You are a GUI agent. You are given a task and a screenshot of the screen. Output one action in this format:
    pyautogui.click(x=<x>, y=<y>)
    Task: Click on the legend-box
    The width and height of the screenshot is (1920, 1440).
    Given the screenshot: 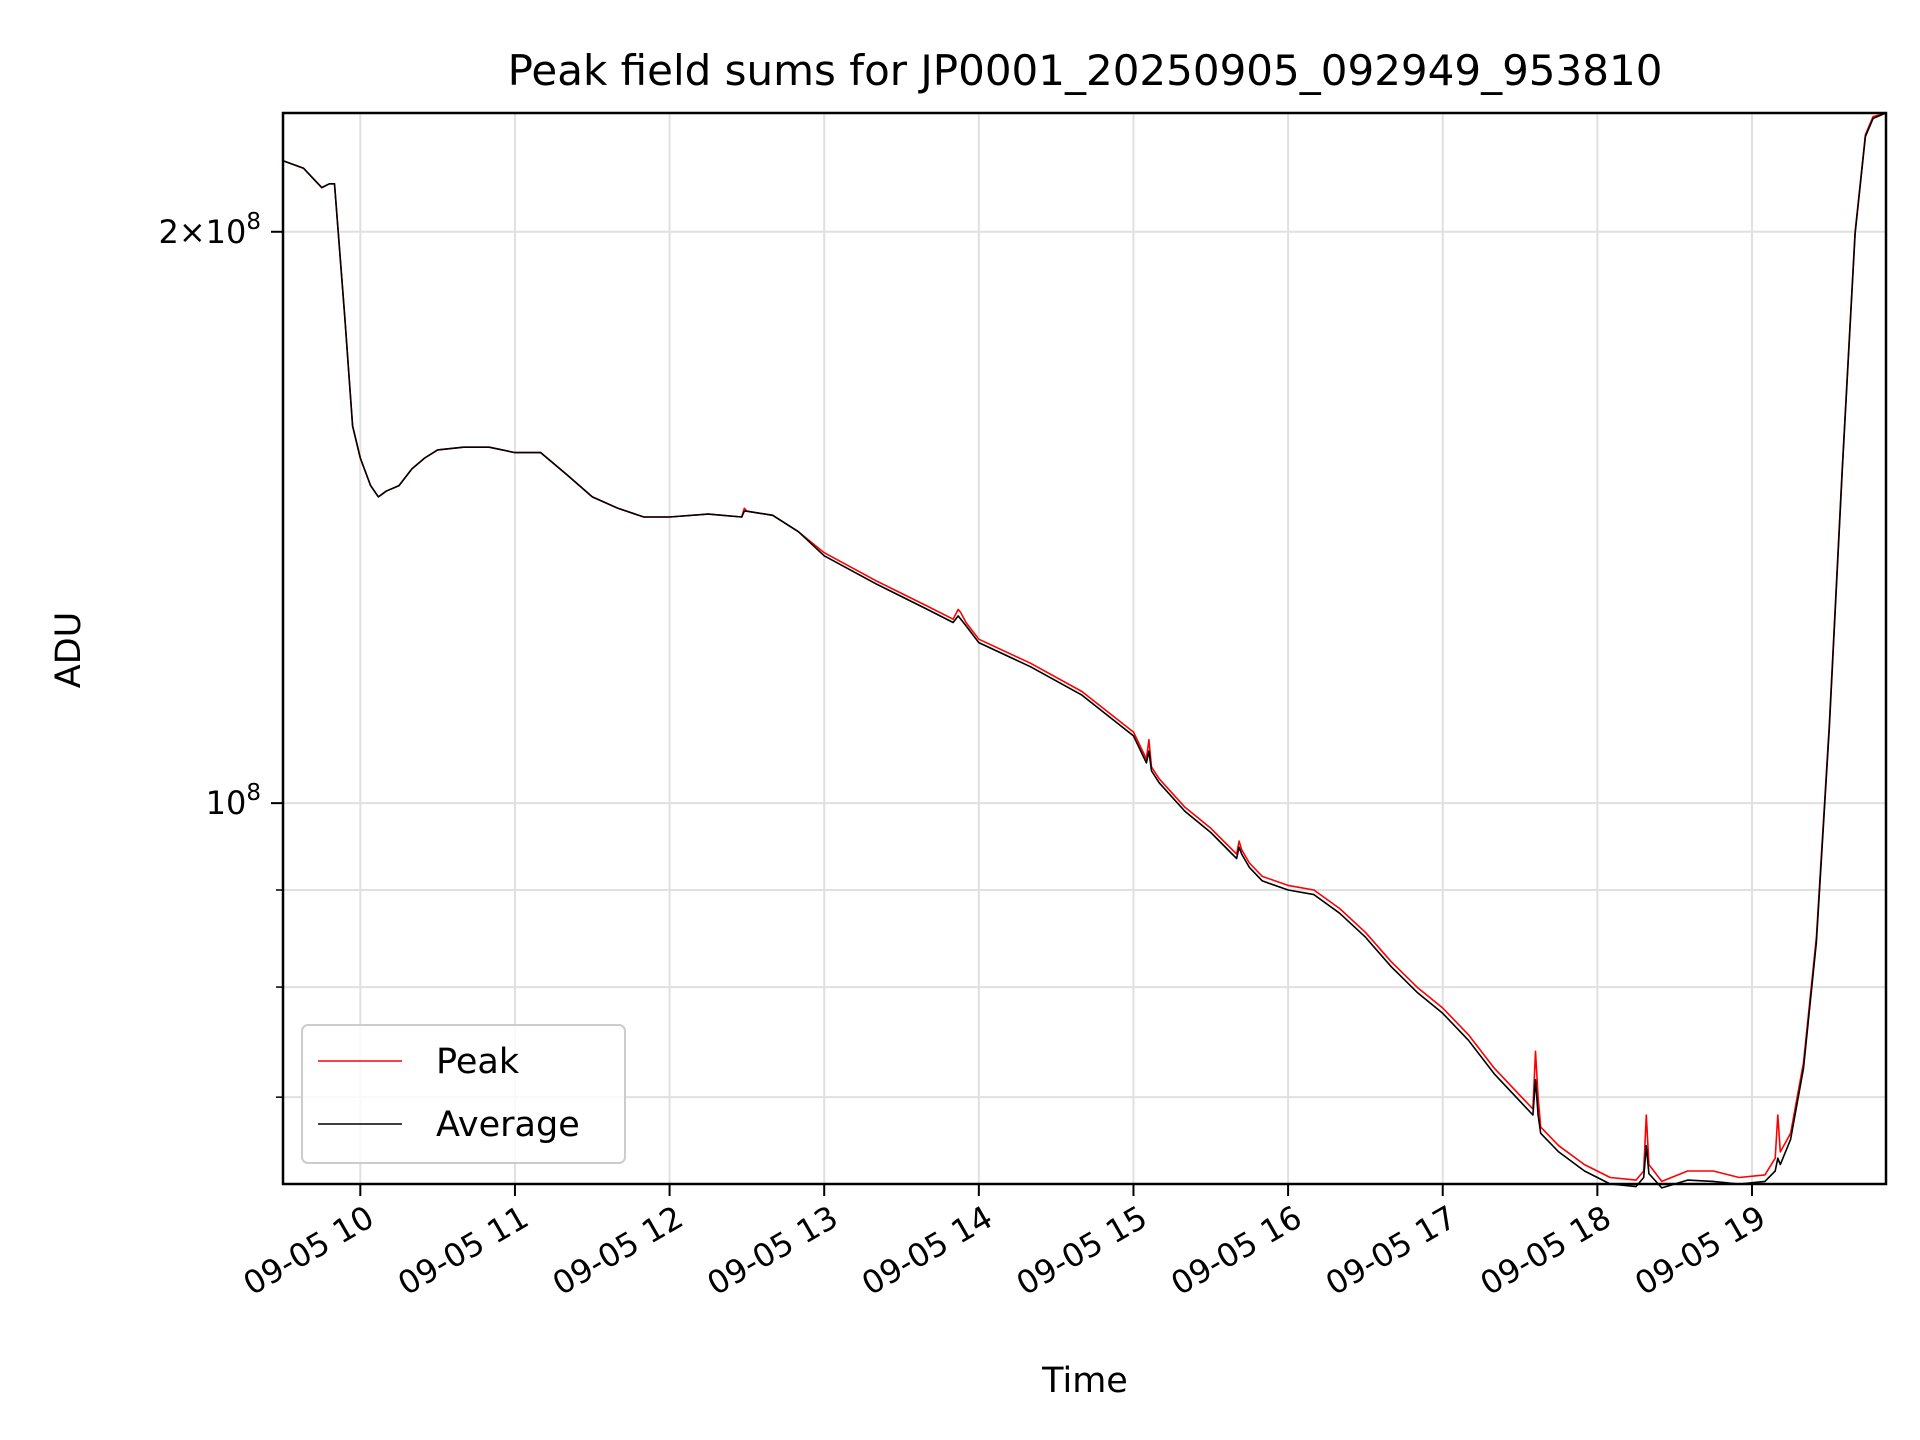 What is the action you would take?
    pyautogui.click(x=463, y=1094)
    